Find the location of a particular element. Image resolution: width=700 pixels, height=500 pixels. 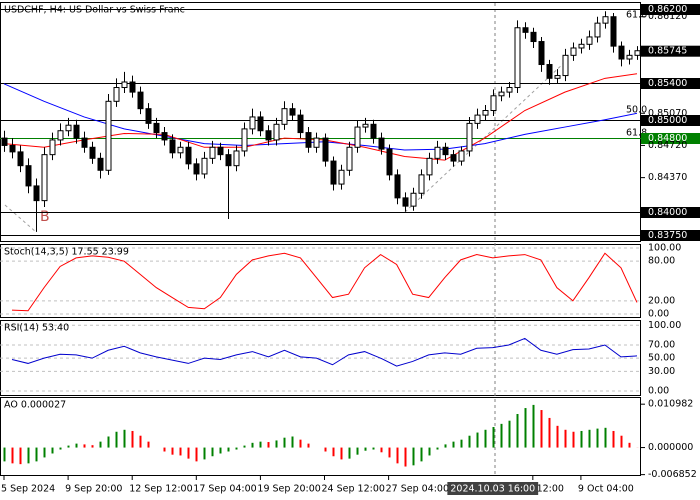

level-label: 0.84000 is located at coordinates (667, 212).